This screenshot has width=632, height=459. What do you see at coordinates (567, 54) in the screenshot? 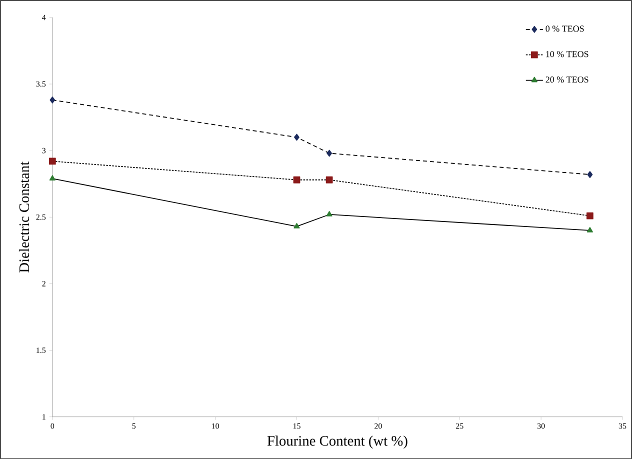
I see `legend-label: 10 % TEOS` at bounding box center [567, 54].